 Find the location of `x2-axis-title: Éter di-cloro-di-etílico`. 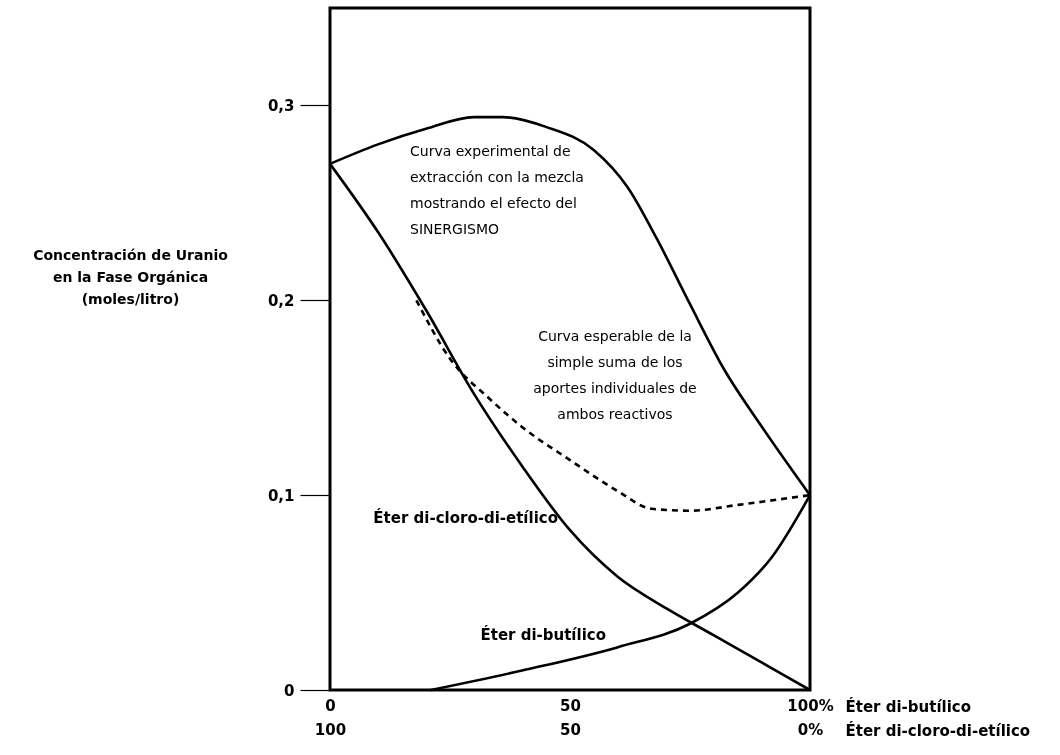

x2-axis-title: Éter di-cloro-di-etílico is located at coordinates (938, 730).